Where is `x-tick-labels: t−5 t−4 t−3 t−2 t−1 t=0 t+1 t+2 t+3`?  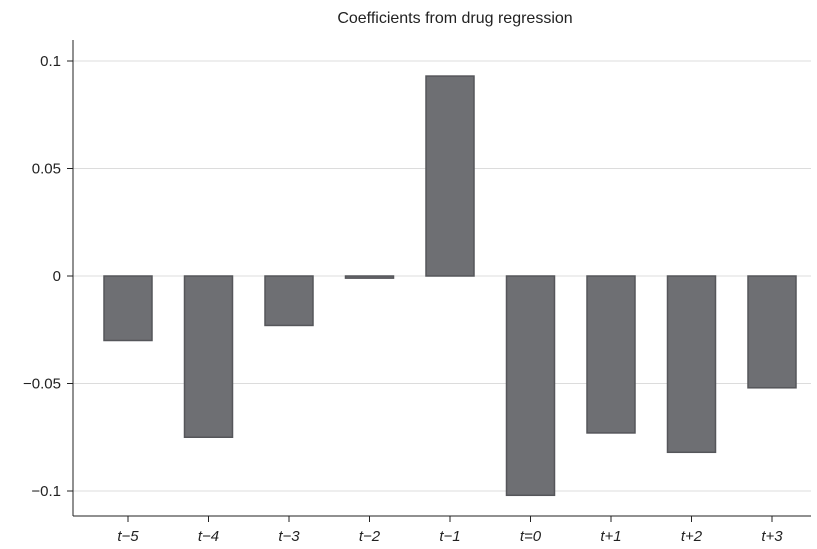
x-tick-labels: t−5 t−4 t−3 t−2 t−1 t=0 t+1 t+2 t+3 is located at coordinates (450, 530).